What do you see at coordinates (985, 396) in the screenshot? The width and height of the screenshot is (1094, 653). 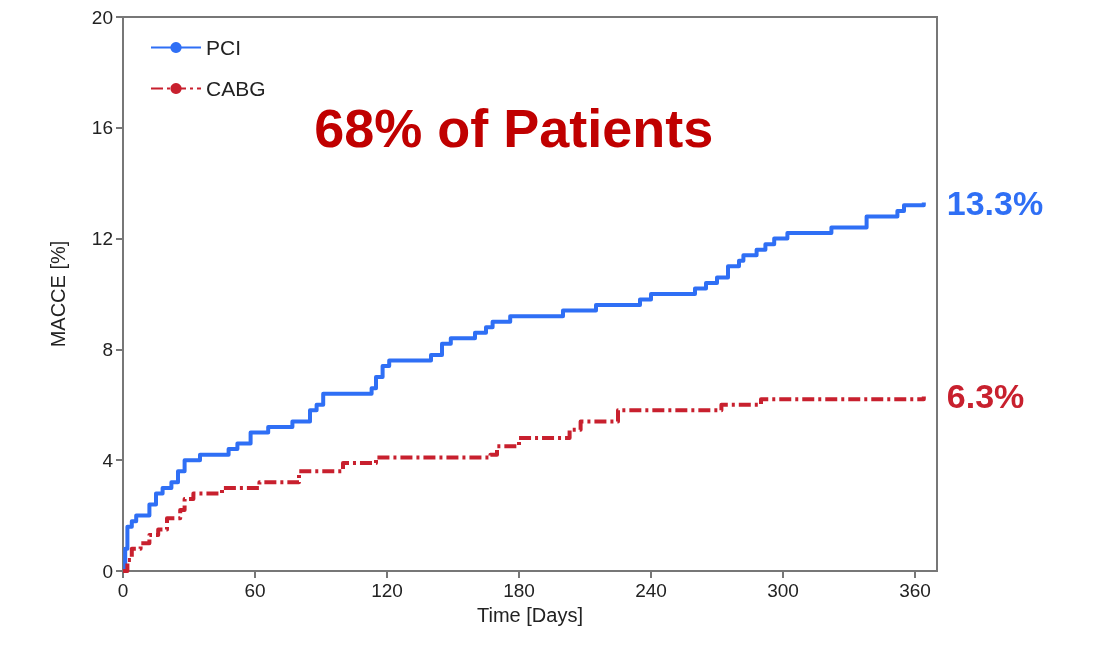 I see `annotation: 6.3%` at bounding box center [985, 396].